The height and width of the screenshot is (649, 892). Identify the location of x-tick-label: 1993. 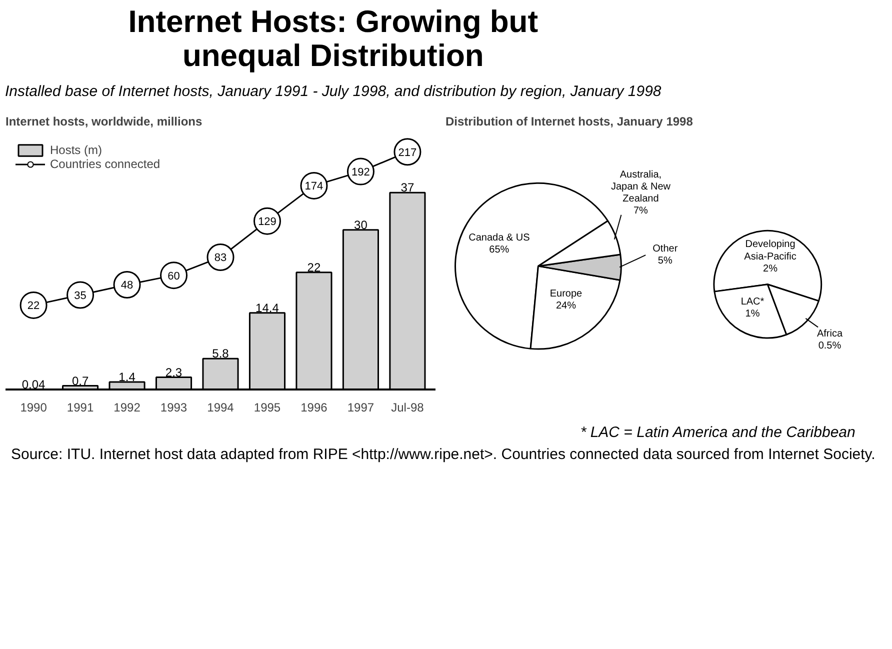
(174, 407).